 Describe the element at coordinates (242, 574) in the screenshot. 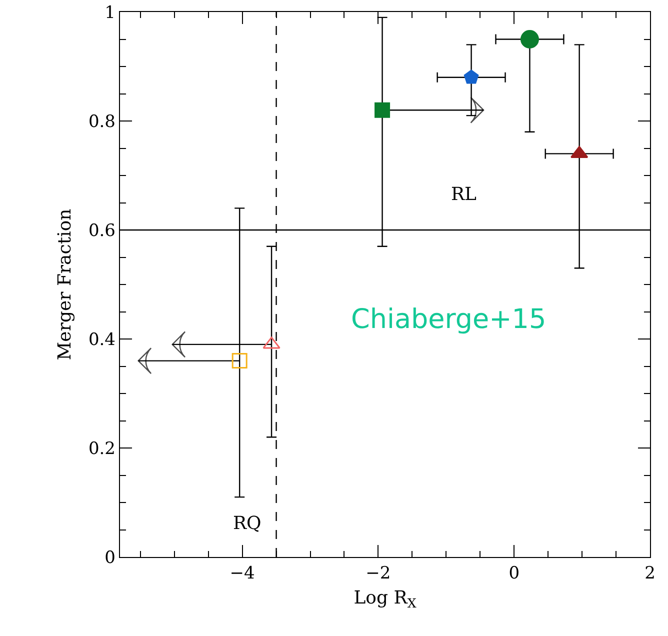

I see `x-tick-label: −4` at that location.